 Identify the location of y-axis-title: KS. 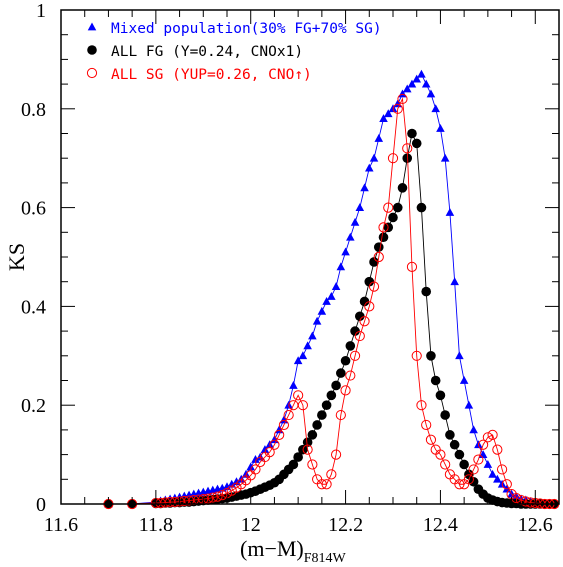
(16, 257).